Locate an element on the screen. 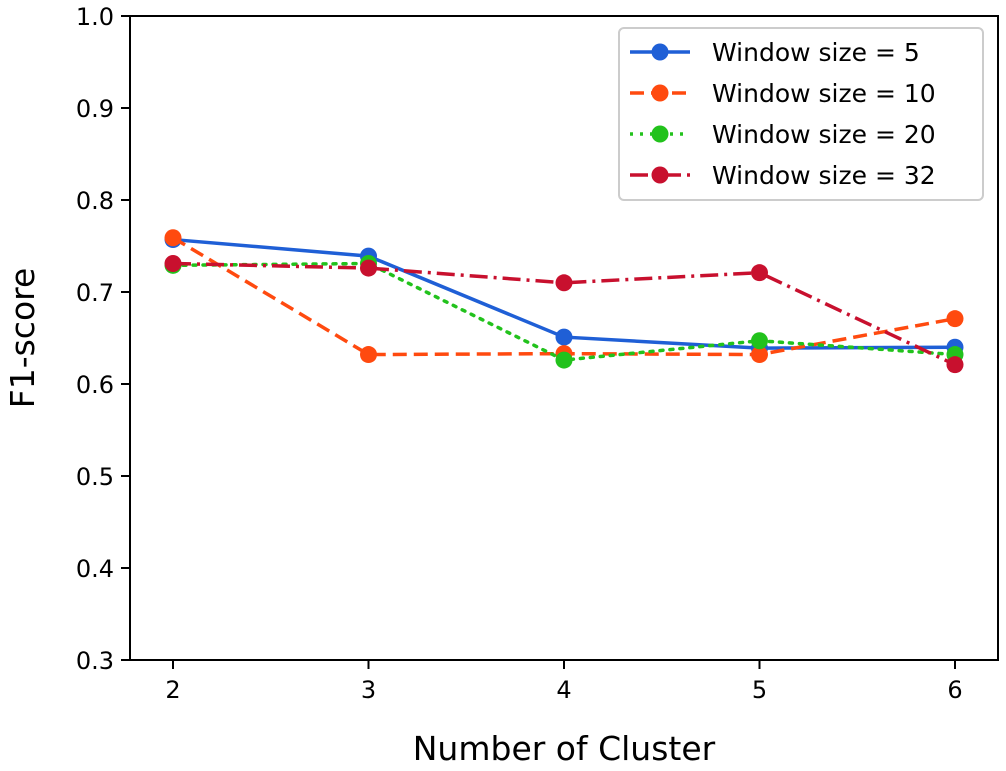 This screenshot has height=771, width=1006. y-tick-label: 0.3 is located at coordinates (95, 661).